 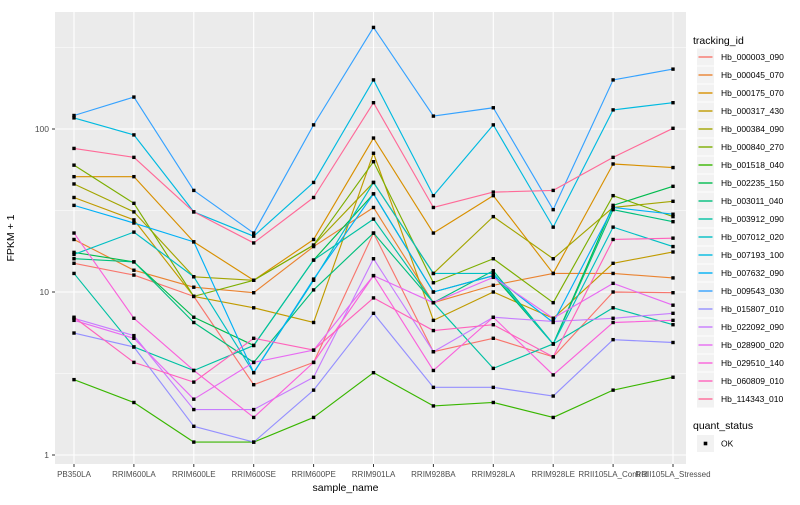 What do you see at coordinates (723, 426) in the screenshot?
I see `legend2-title: quant_status` at bounding box center [723, 426].